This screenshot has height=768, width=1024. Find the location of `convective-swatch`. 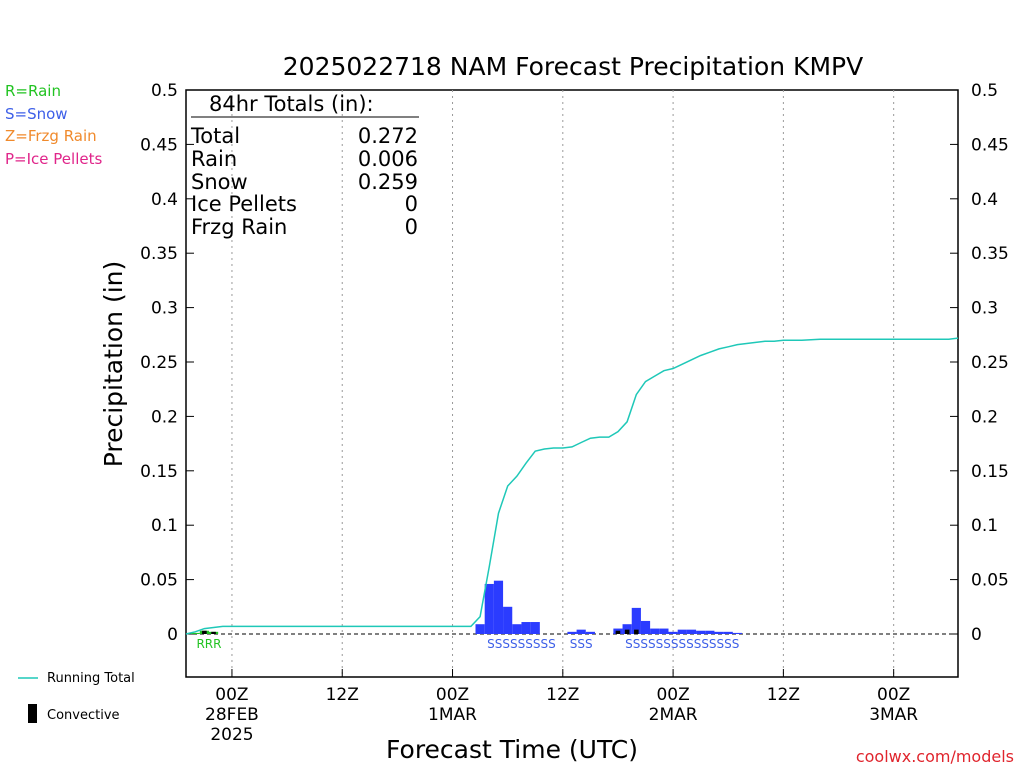

convective-swatch is located at coordinates (32, 713).